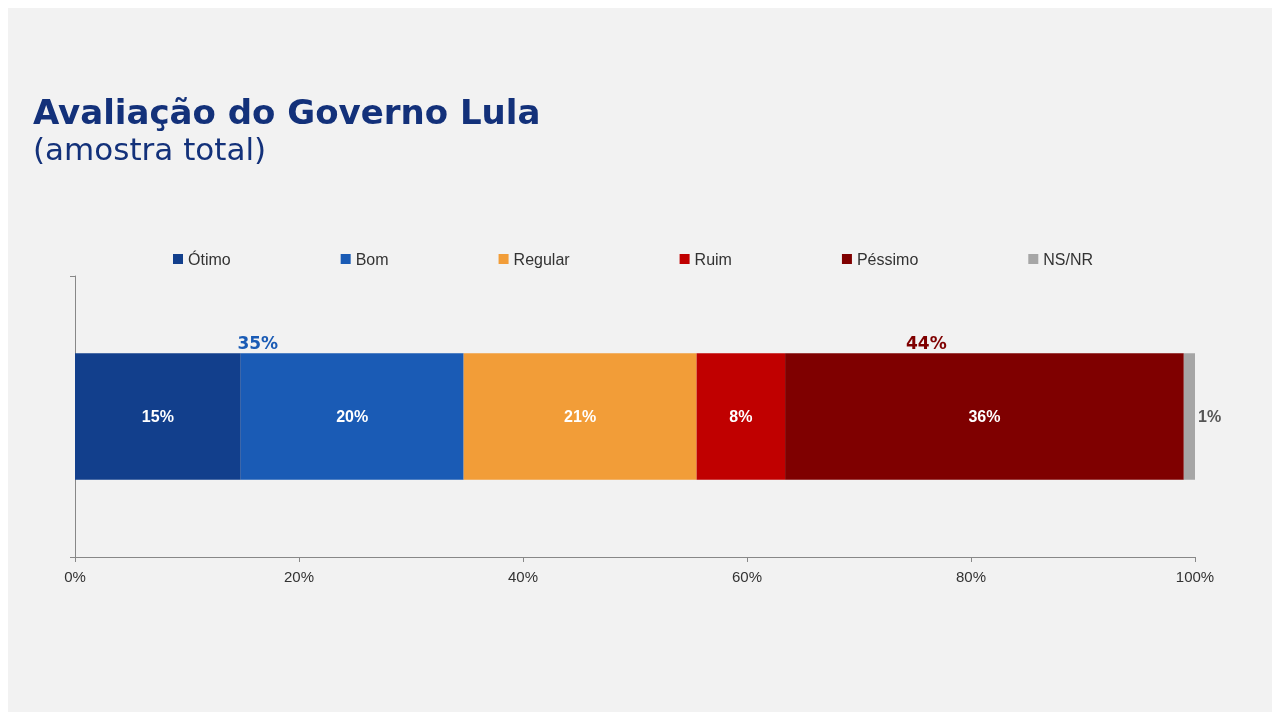 This screenshot has height=720, width=1280. I want to click on annotation: 44%, so click(926, 342).